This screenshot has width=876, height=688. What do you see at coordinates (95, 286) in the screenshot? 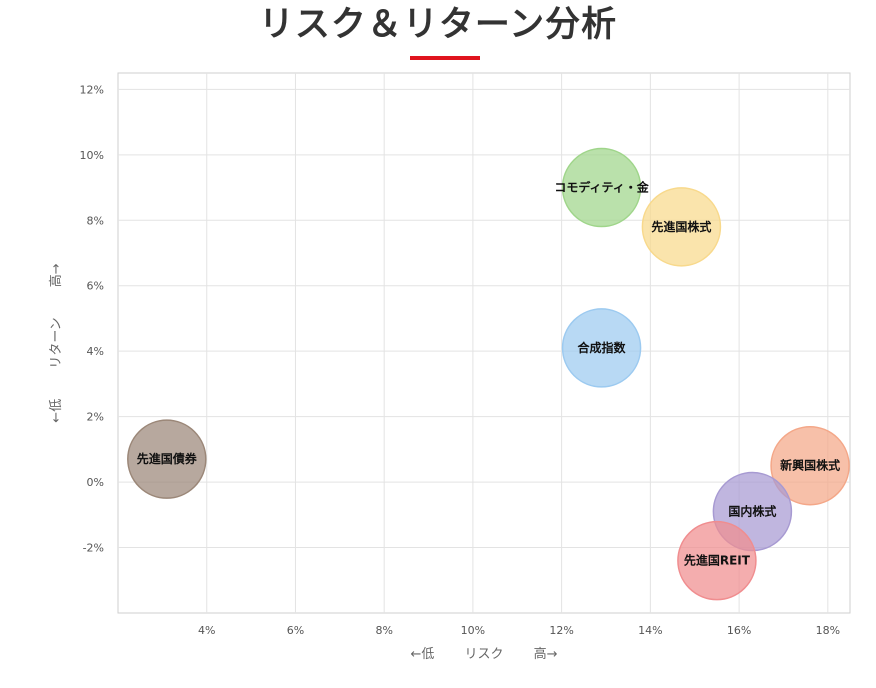
I see `y-tick-label: 6%` at bounding box center [95, 286].